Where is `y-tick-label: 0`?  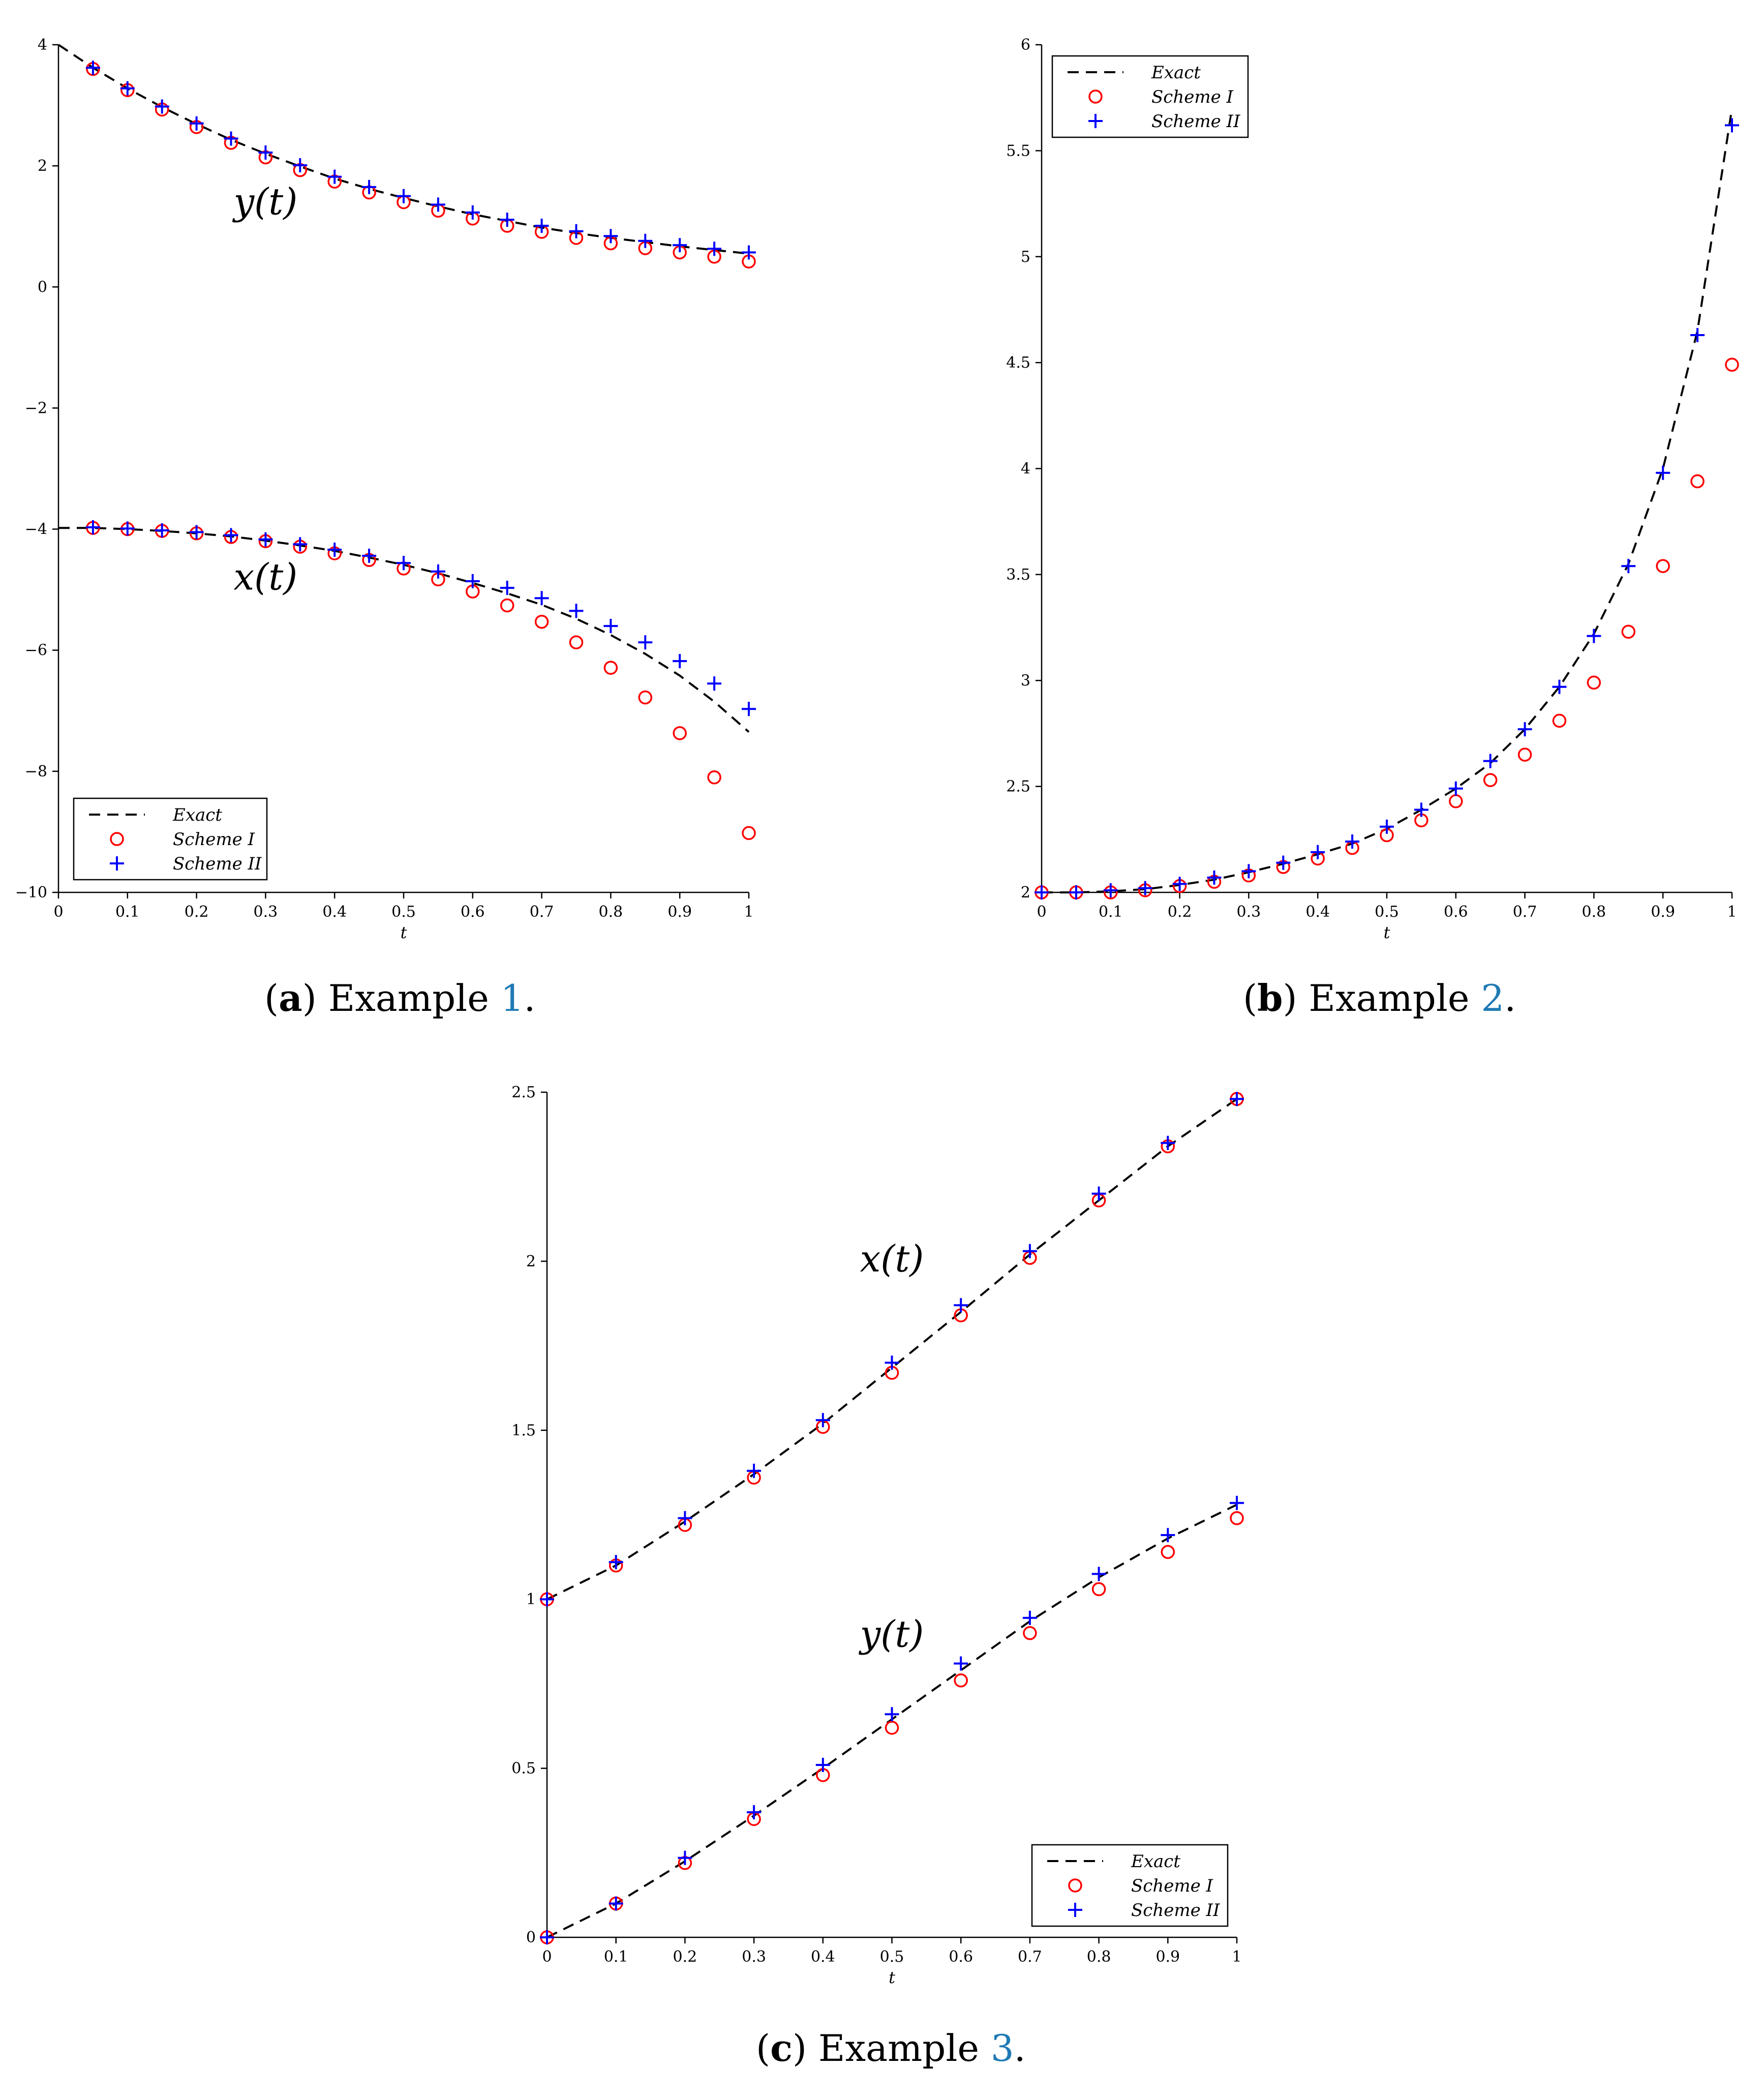
y-tick-label: 0 is located at coordinates (531, 1937).